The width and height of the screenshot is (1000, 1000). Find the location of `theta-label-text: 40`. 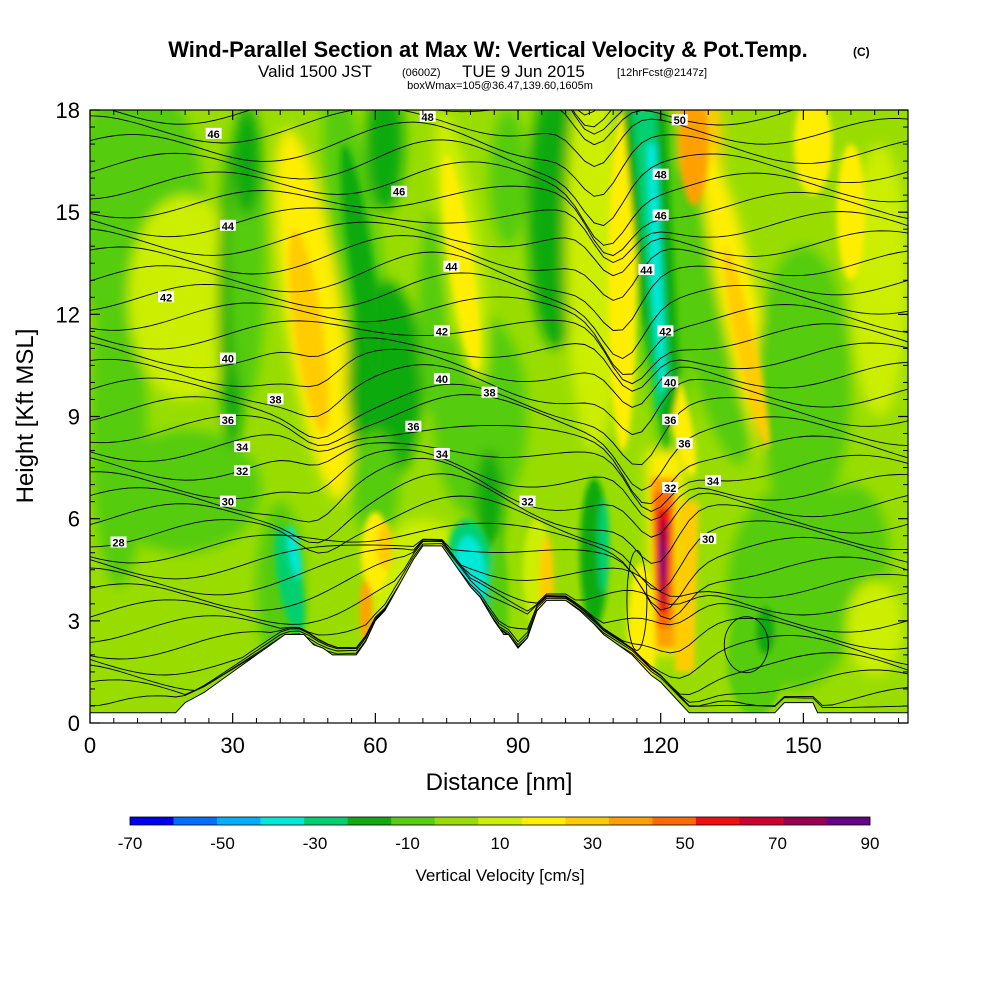

theta-label-text: 40 is located at coordinates (670, 383).